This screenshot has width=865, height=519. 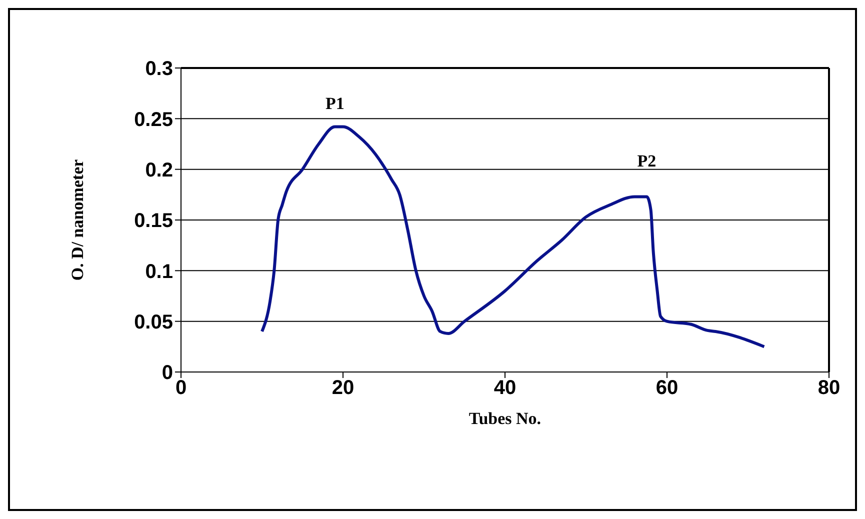 I want to click on y-axis-title: O. D/ nanometer, so click(x=78, y=219).